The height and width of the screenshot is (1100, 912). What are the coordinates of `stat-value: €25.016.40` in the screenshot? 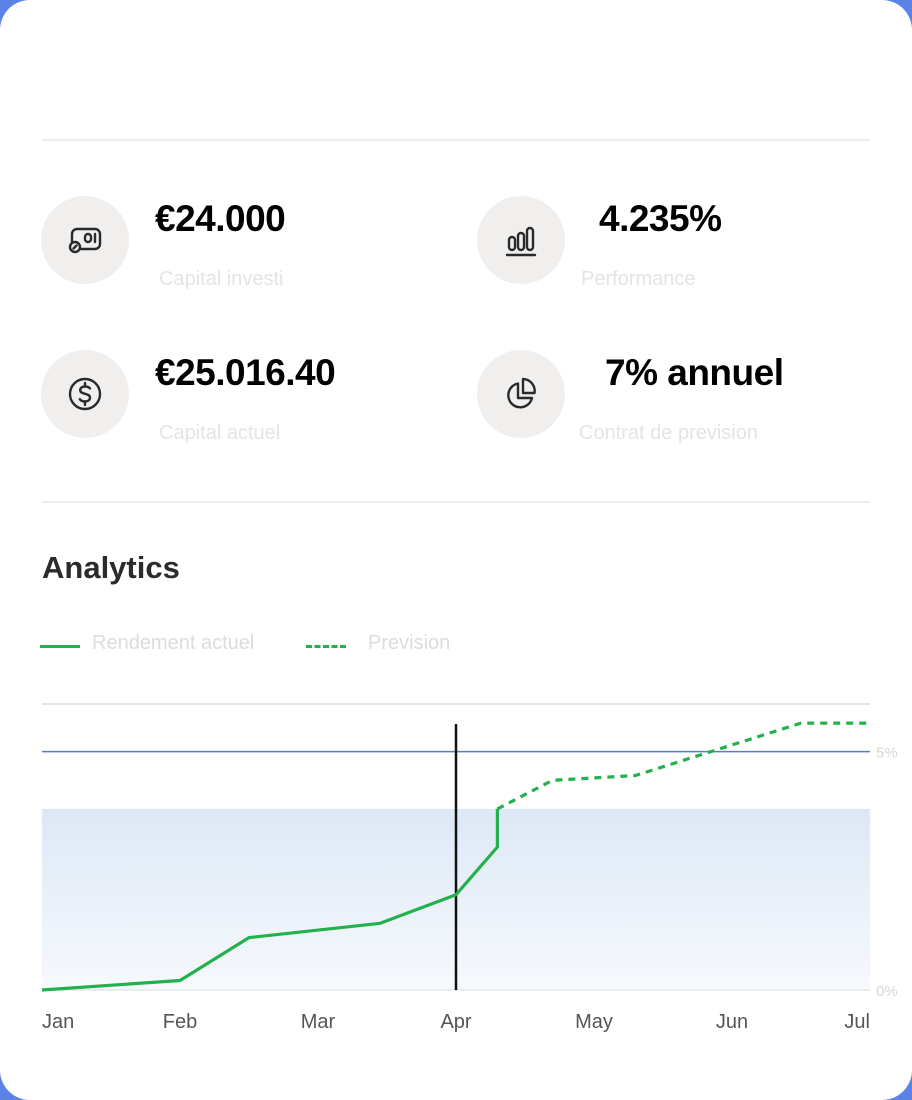 It's located at (245, 372).